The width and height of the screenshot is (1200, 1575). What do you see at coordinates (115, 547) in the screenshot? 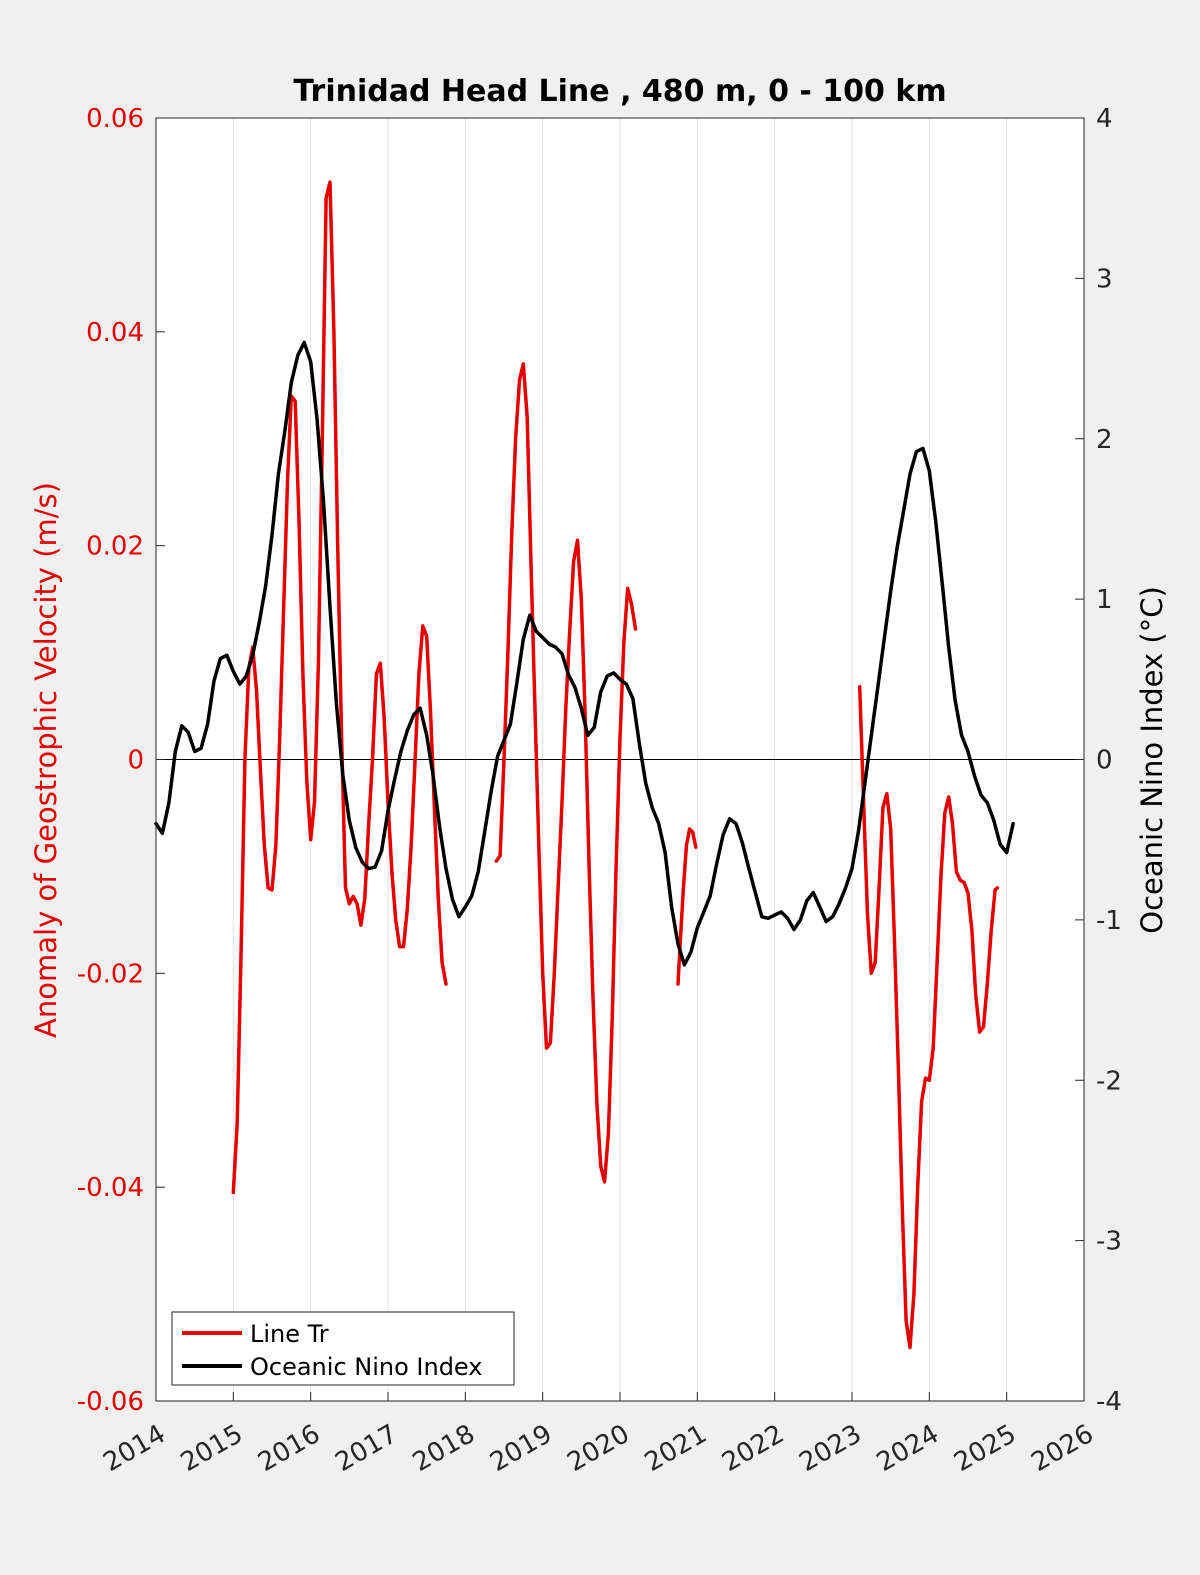
I see `y-left-tick-label-0.02: 0.02` at bounding box center [115, 547].